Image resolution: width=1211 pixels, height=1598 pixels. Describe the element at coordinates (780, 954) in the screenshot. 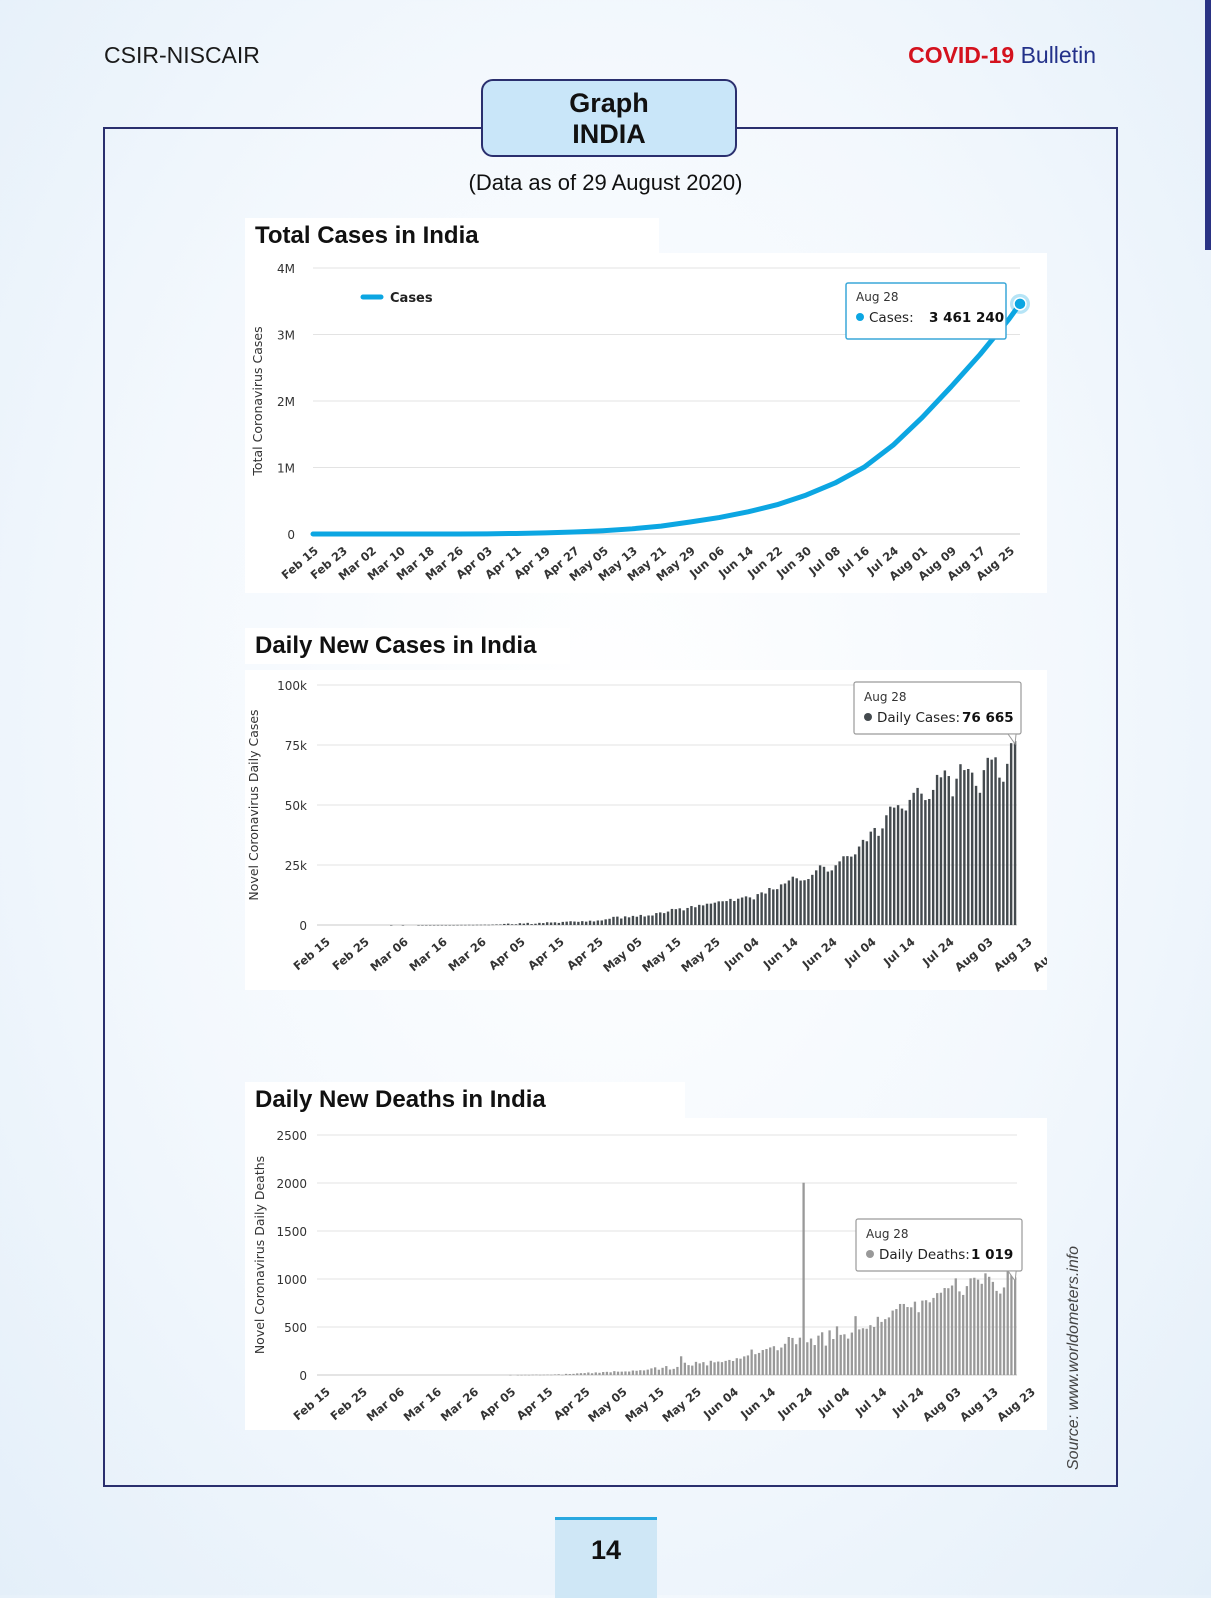

I see `x-tick-label: Jun 14` at that location.